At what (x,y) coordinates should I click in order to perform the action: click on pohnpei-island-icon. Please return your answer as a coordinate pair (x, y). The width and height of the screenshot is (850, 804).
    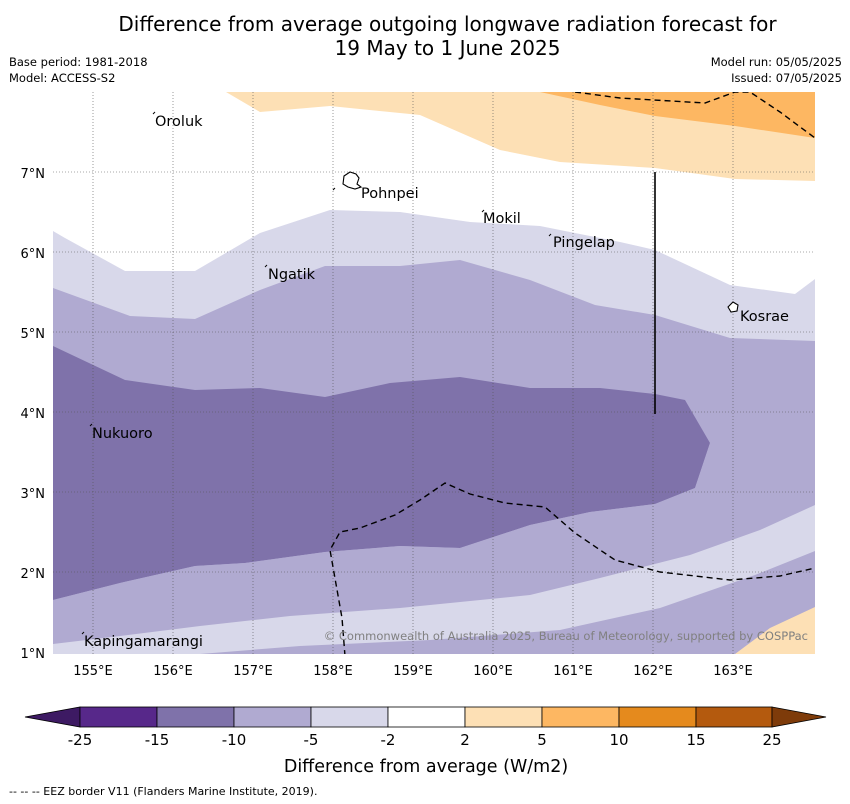
    Looking at the image, I should click on (352, 180).